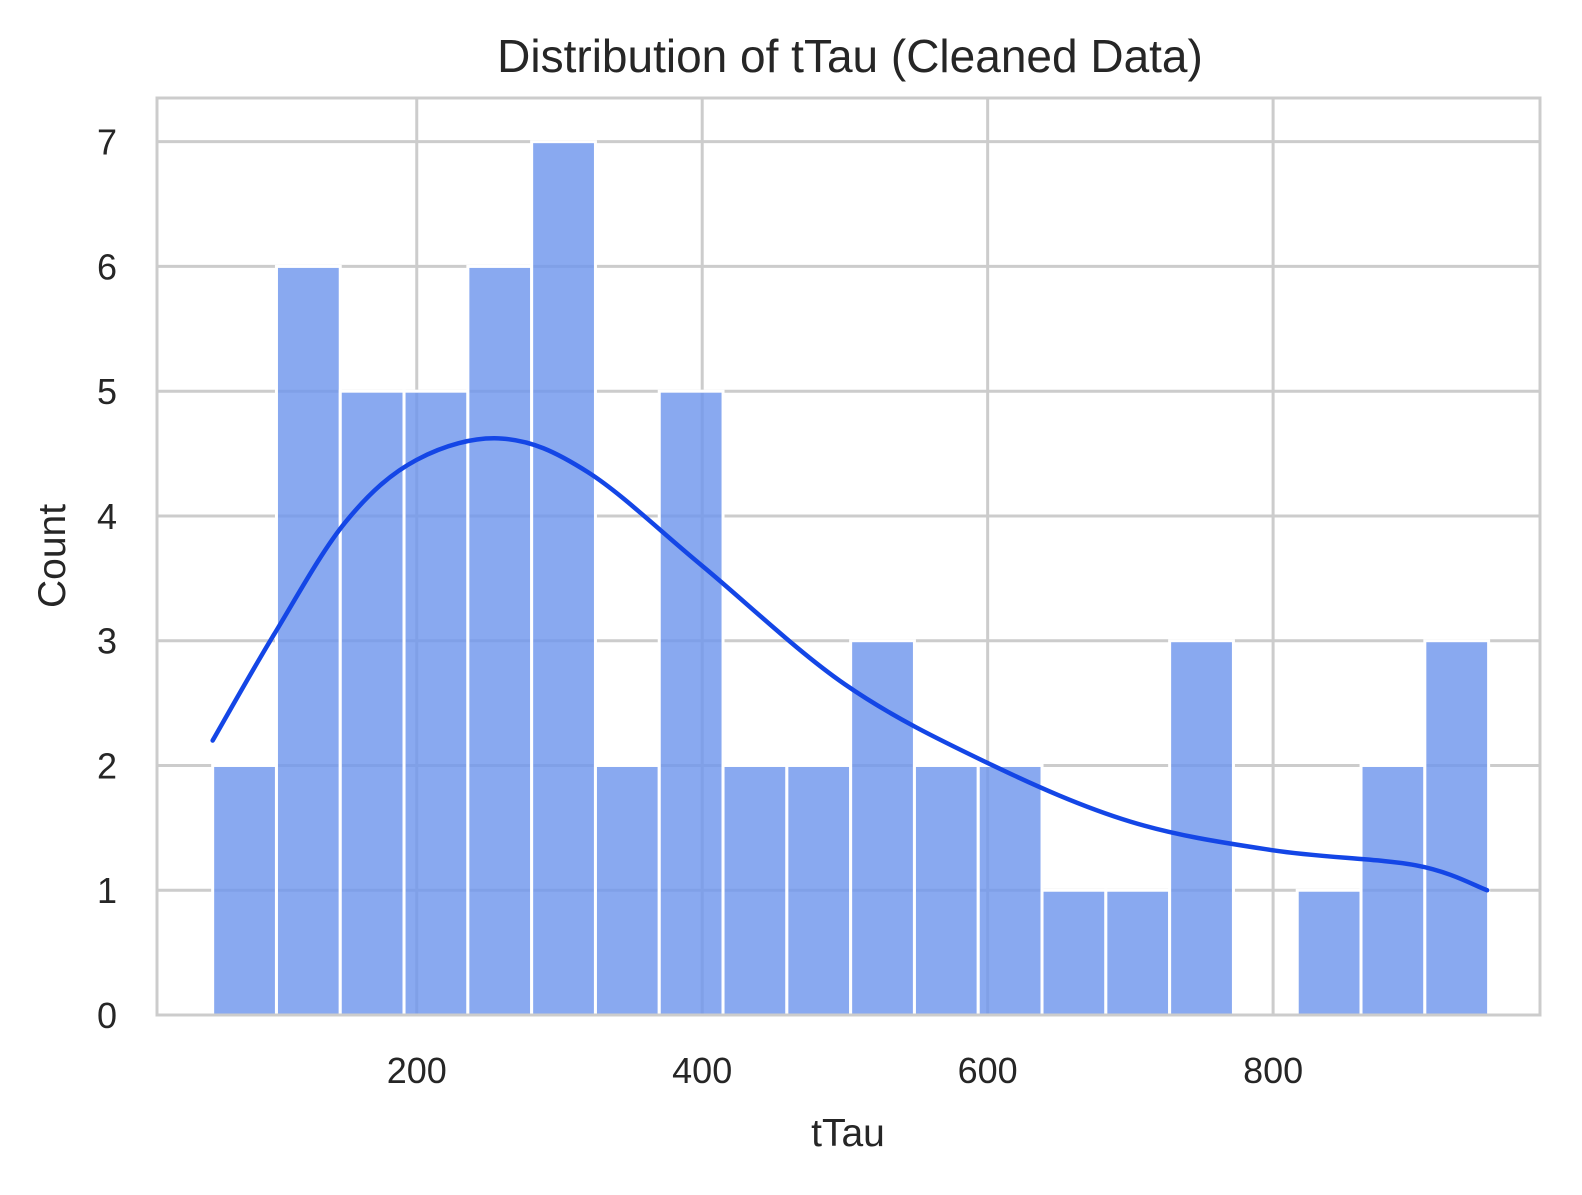 The width and height of the screenshot is (1582, 1195). I want to click on x-tick-label: 600, so click(988, 1070).